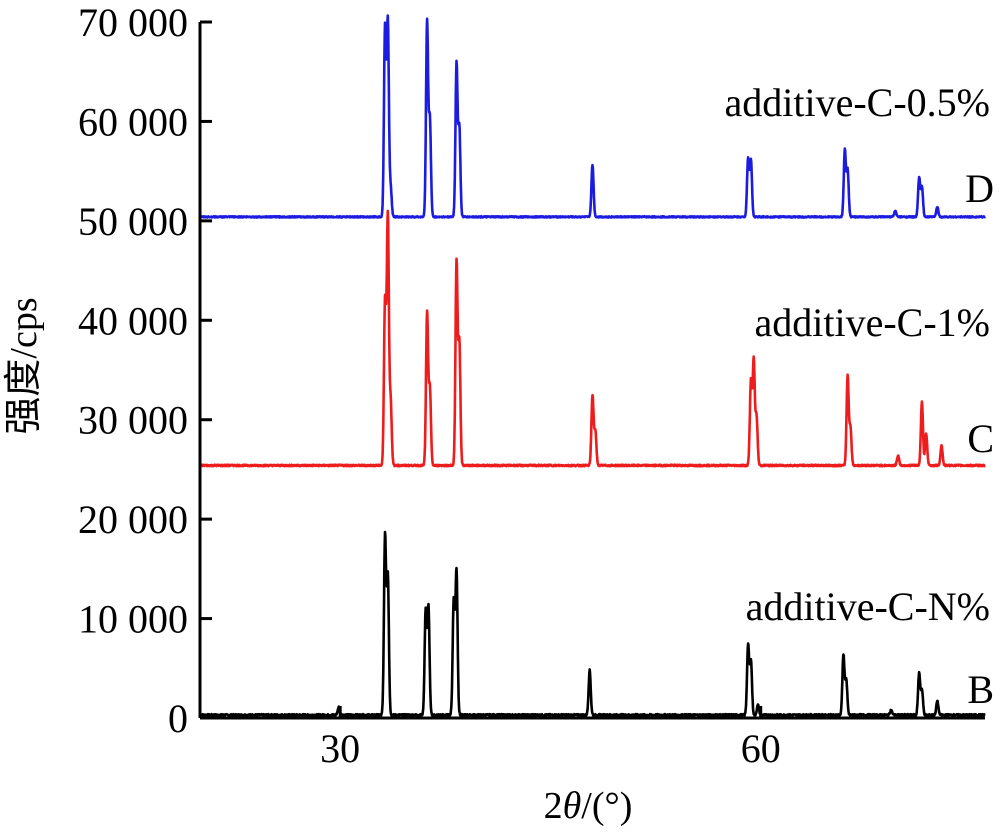 This screenshot has height=833, width=1000. I want to click on y-tick-label: 60 000, so click(133, 121).